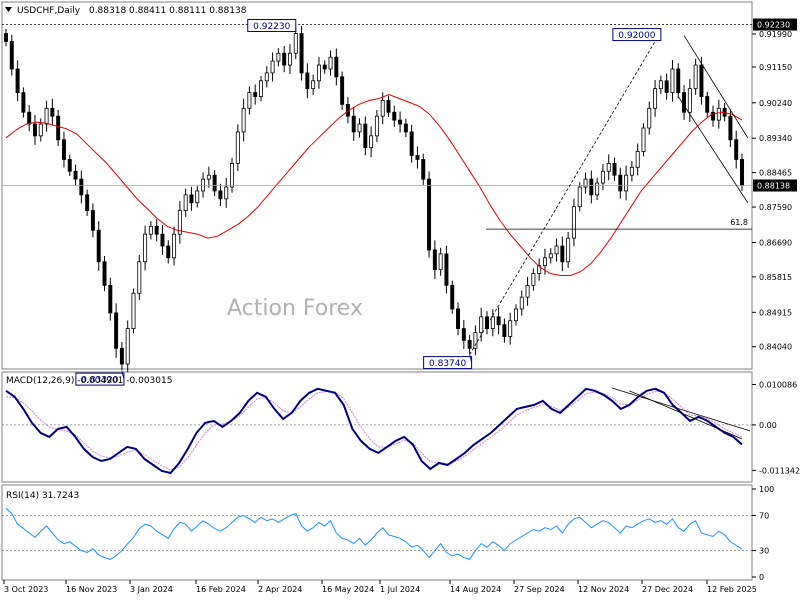 The image size is (800, 600). I want to click on rsi-ytick-label: 0, so click(761, 577).